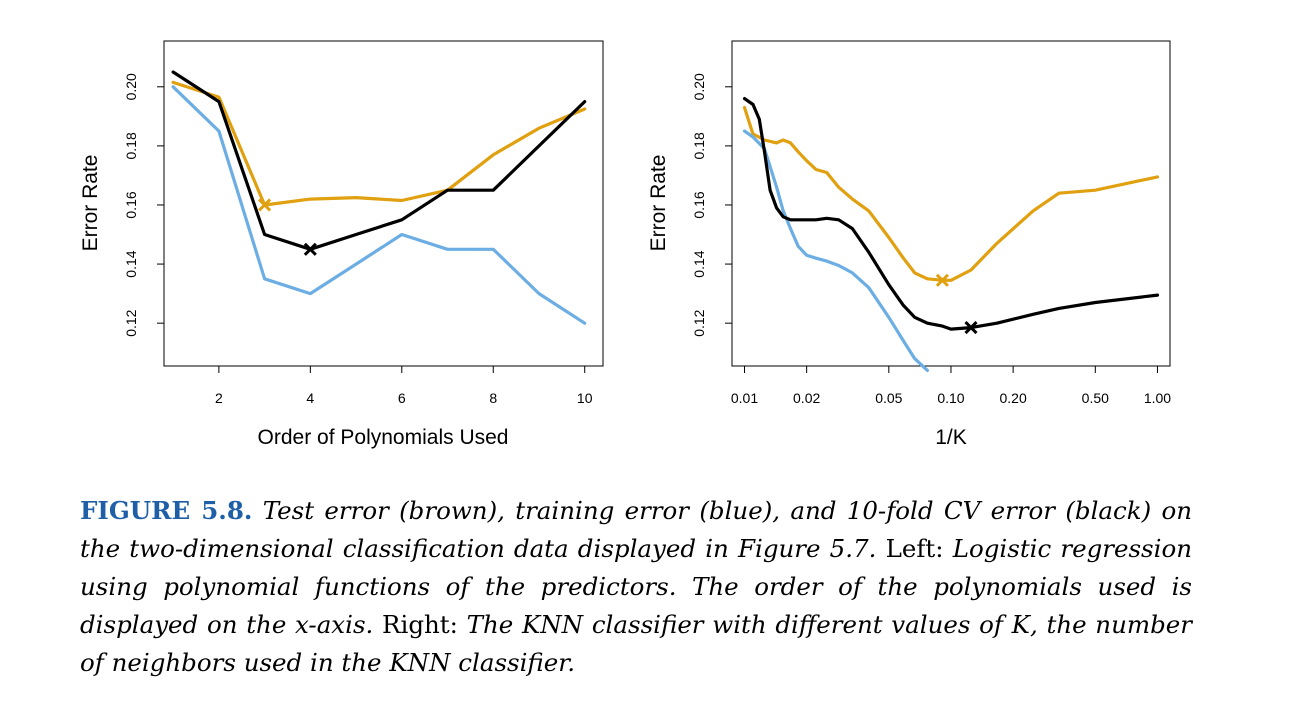 The image size is (1297, 704). I want to click on caption-right-label: Right:, so click(420, 624).